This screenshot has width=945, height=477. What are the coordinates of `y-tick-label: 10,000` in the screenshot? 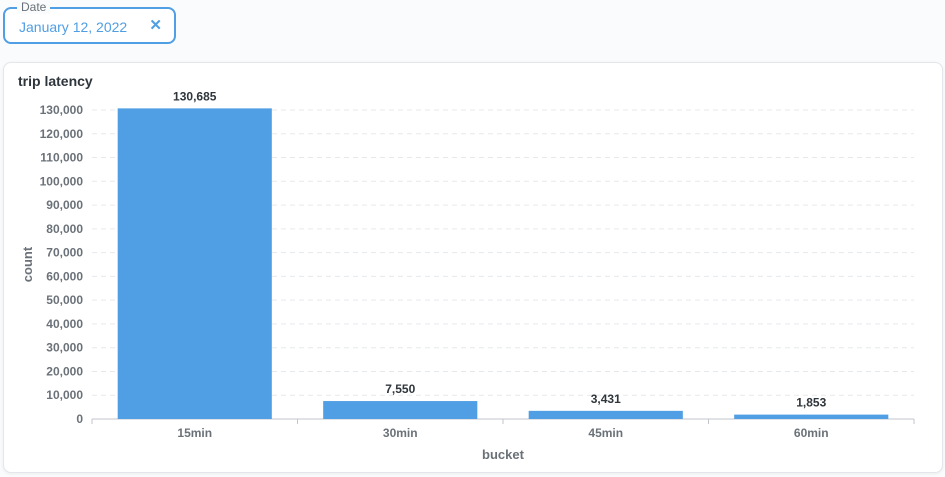 It's located at (64, 395).